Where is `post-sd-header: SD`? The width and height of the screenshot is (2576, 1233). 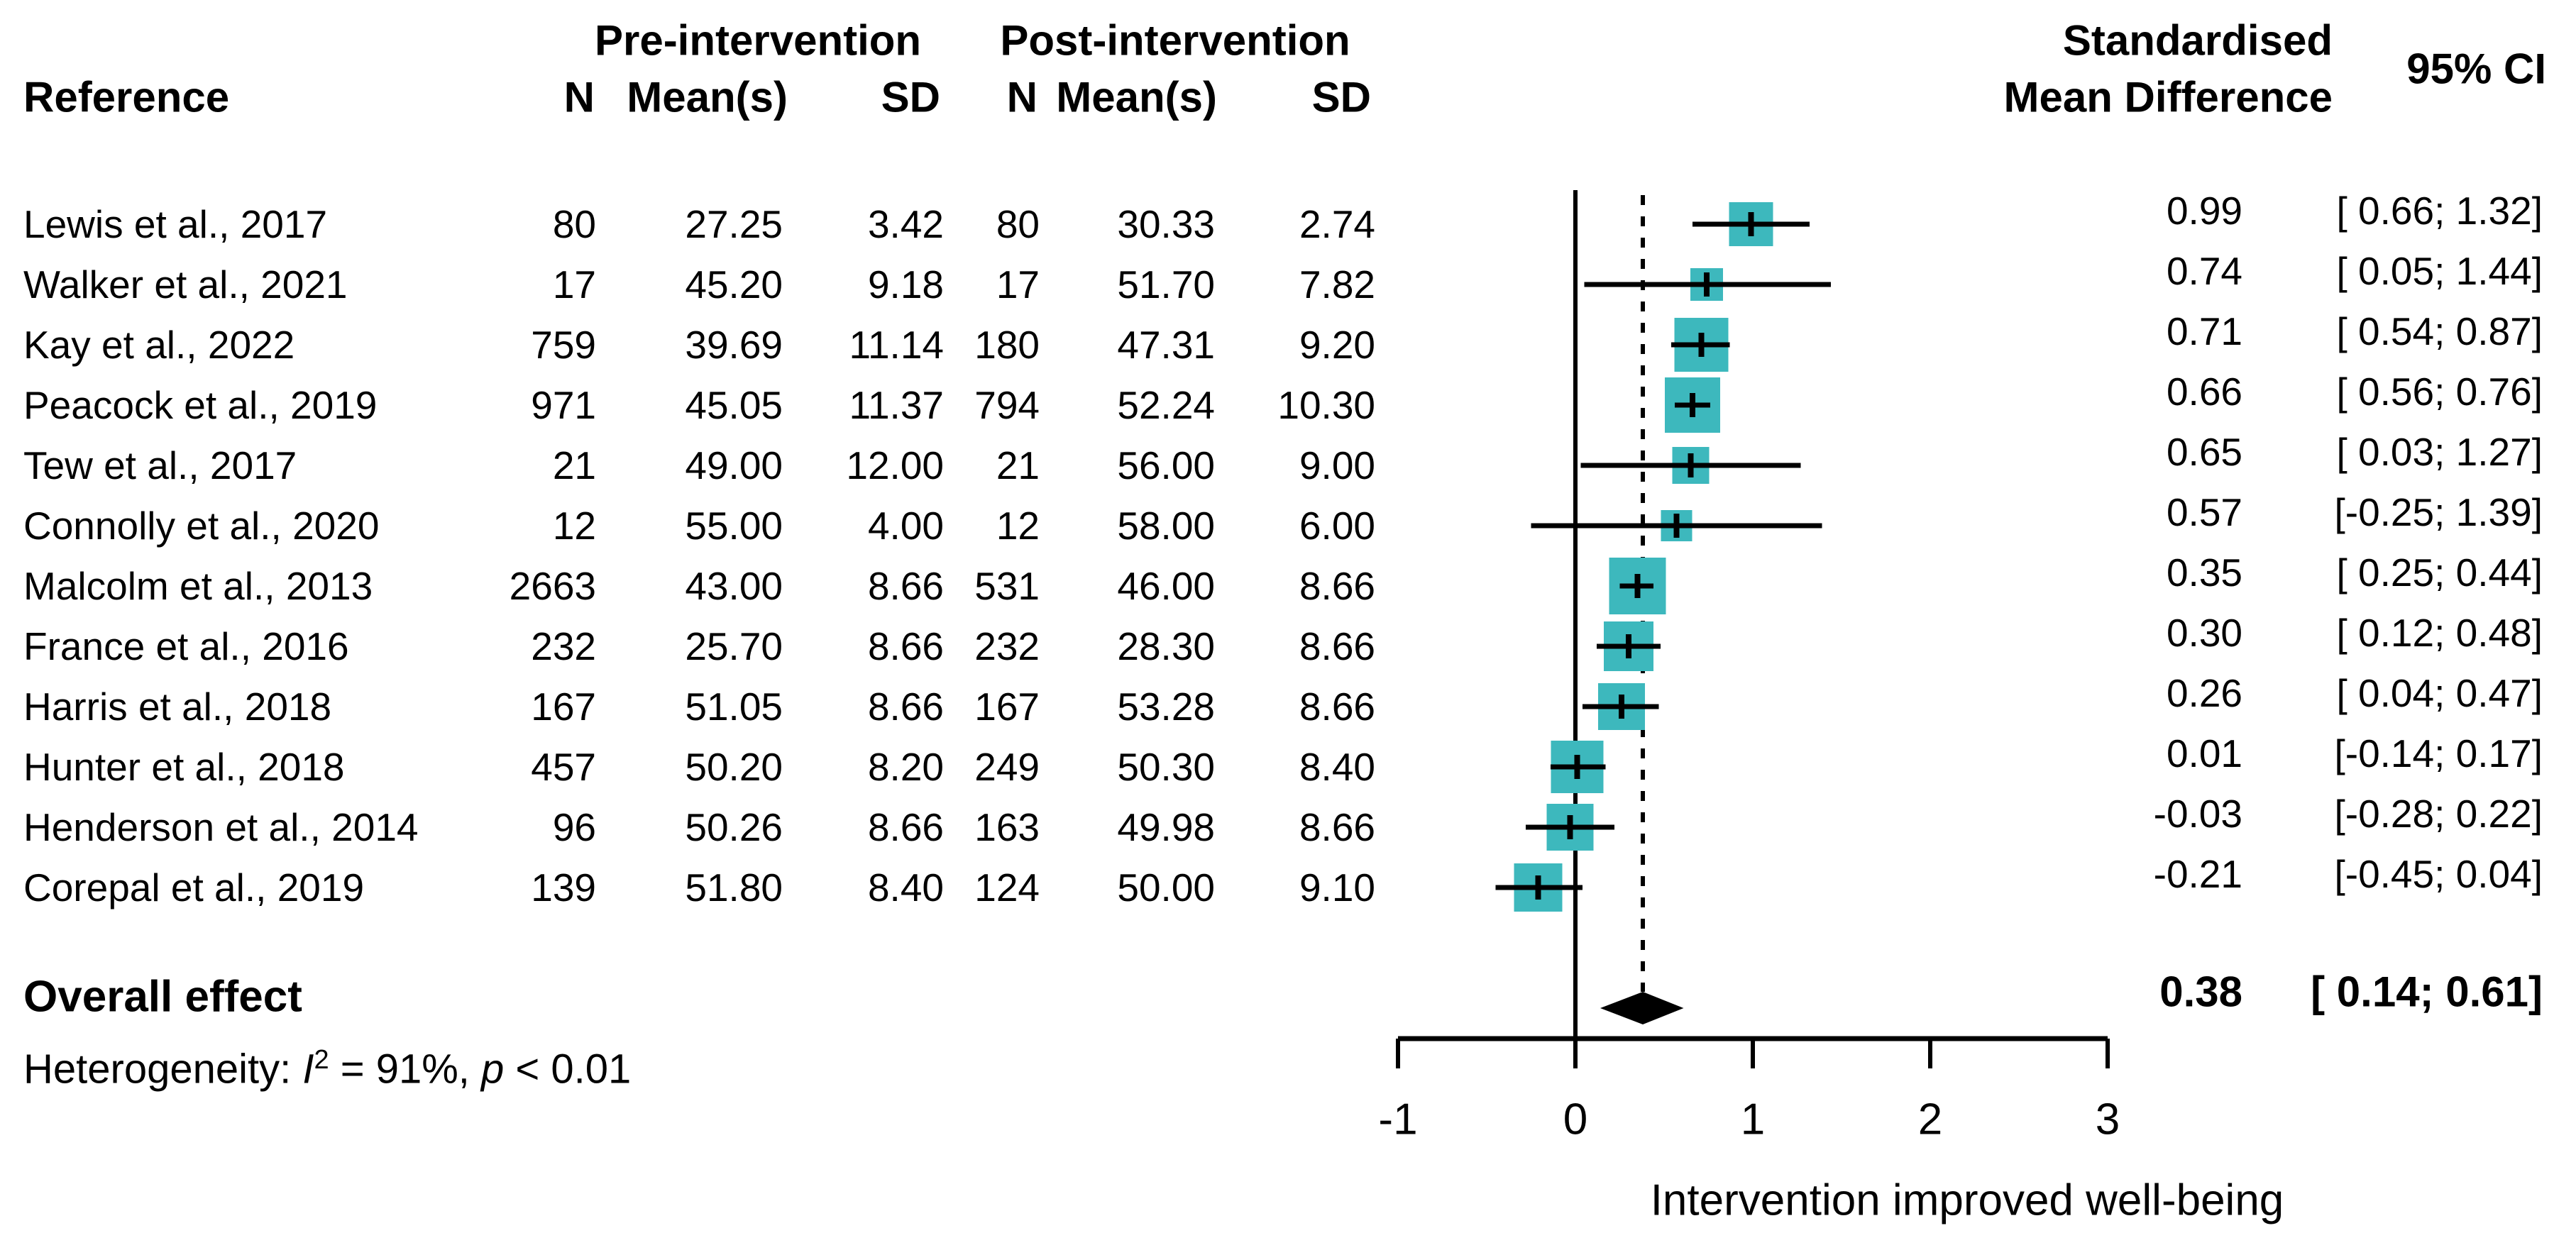
post-sd-header: SD is located at coordinates (1341, 97).